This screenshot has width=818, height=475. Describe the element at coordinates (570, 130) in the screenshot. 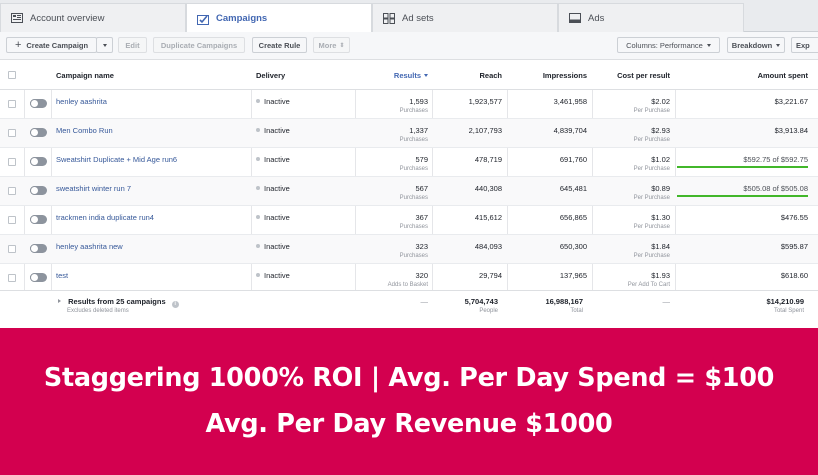

I see `impressions-value: 4,839,704` at that location.